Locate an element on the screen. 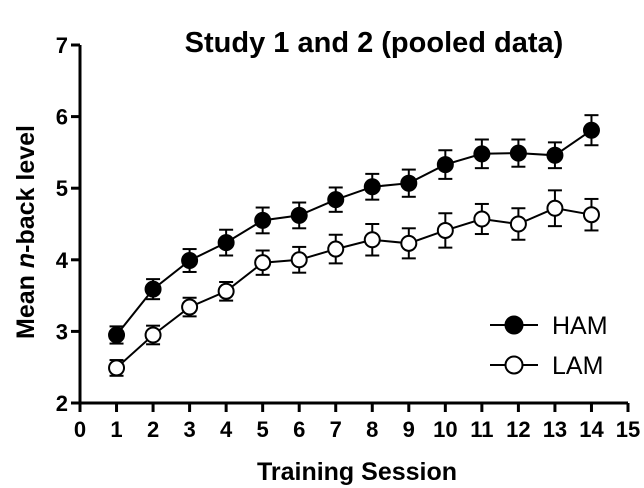  x-tick-label: 7 is located at coordinates (336, 429).